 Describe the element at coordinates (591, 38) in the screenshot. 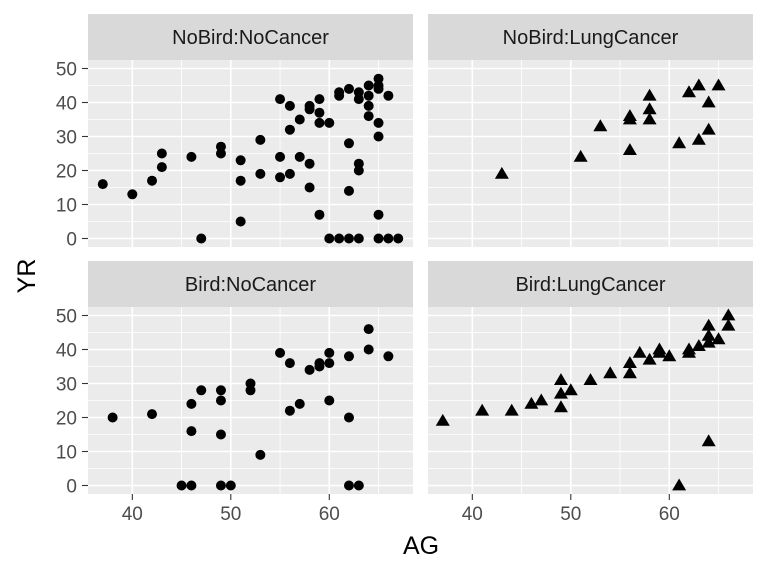

I see `facet-strip-label: NoBird:LungCancer` at that location.